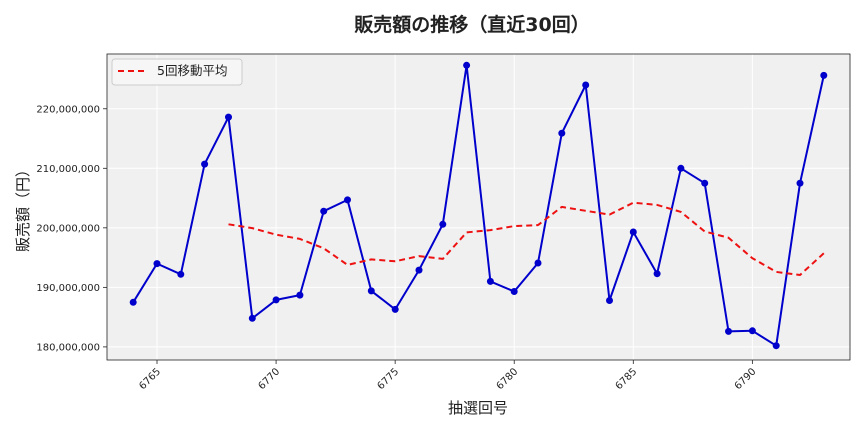  I want to click on x-tick-label: 6775, so click(388, 379).